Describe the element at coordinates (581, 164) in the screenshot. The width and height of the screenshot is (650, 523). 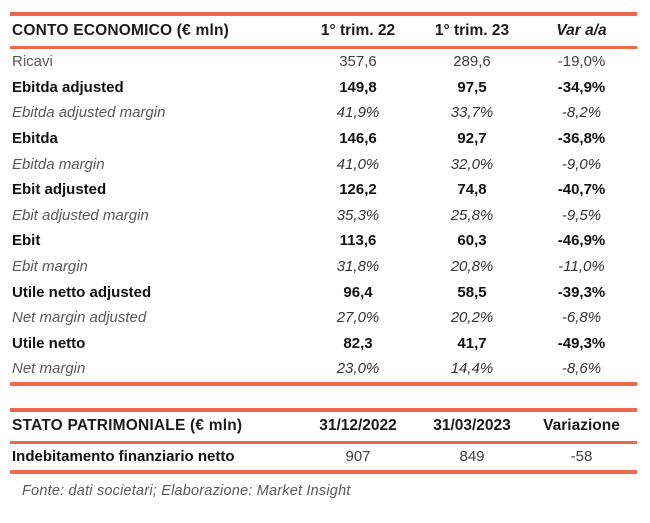
I see `row-value-var: -9,0%` at that location.